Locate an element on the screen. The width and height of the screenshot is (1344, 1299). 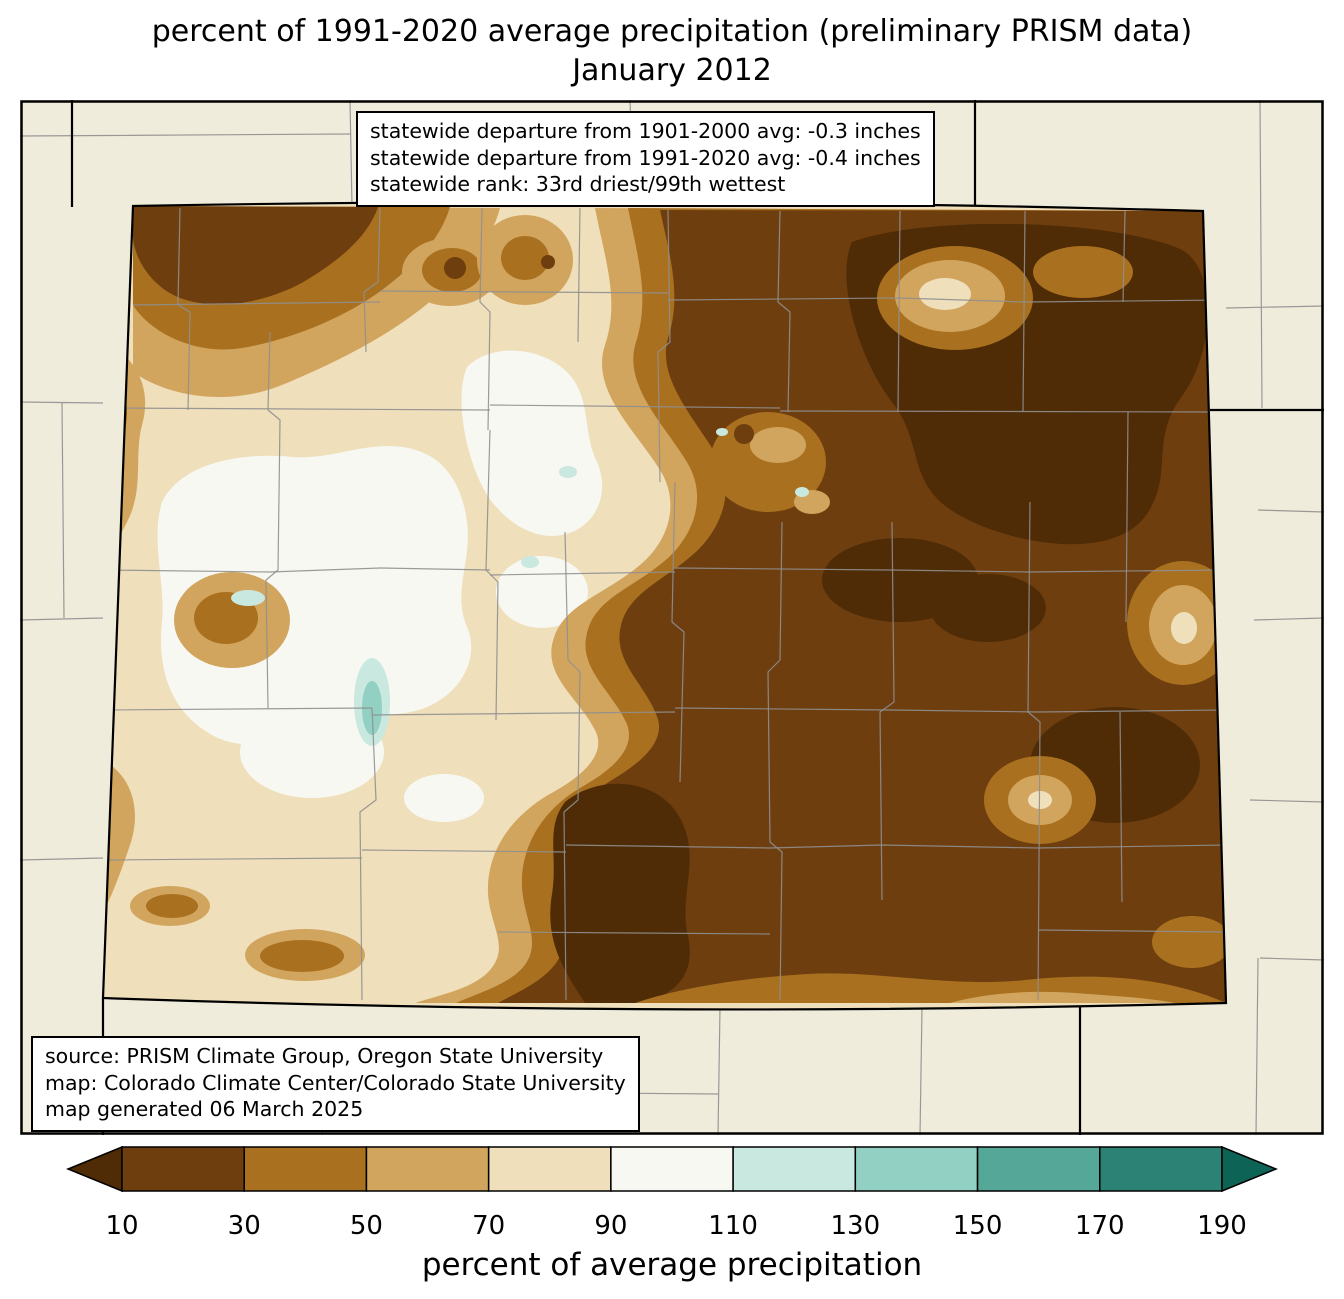
colorbar-underflow-arrow is located at coordinates (94, 1169).